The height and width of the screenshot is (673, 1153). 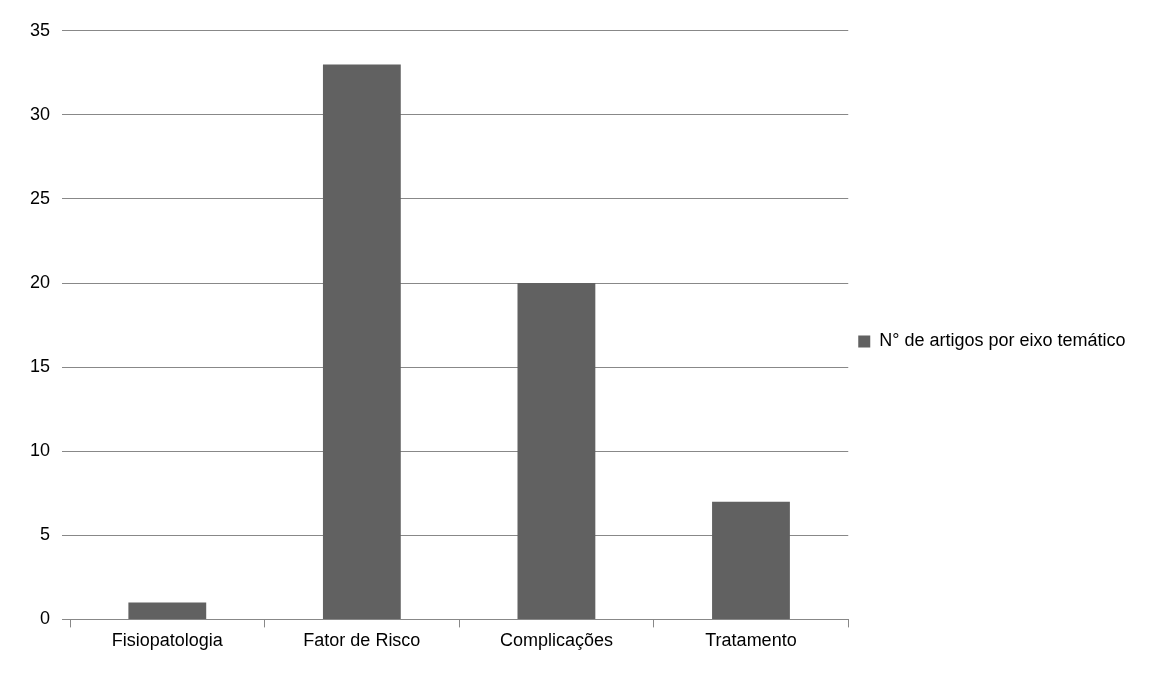 What do you see at coordinates (40, 450) in the screenshot?
I see `y-tick-label: 10` at bounding box center [40, 450].